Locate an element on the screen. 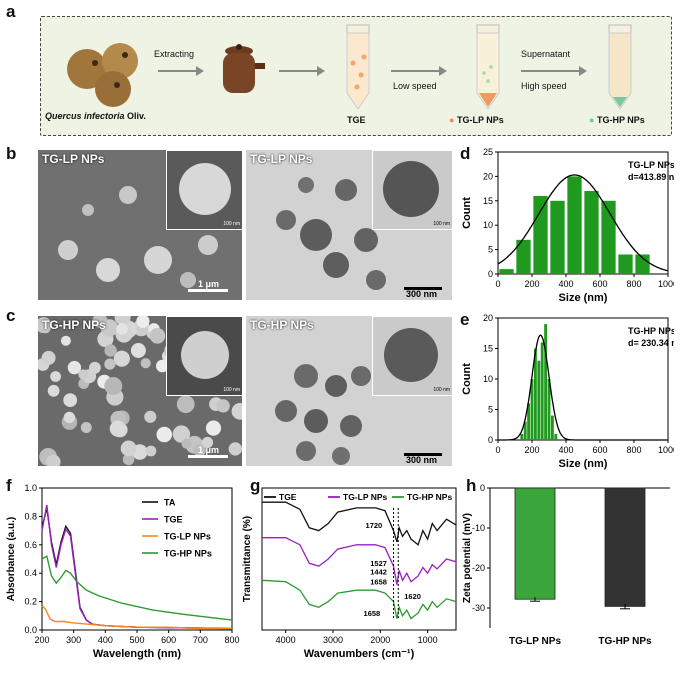  y-tick-label: -10 is located at coordinates (478, 528).